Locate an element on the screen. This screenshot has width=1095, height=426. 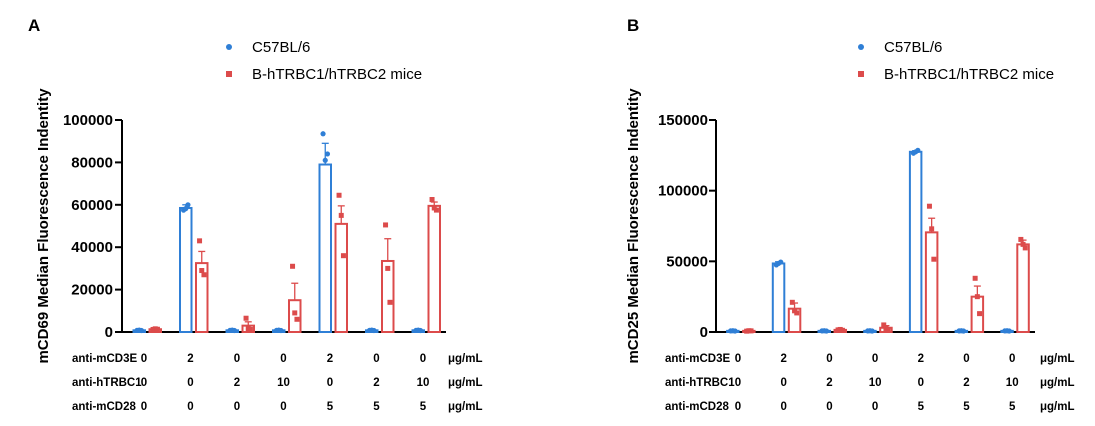
legend-b: C57BL/6 B-hTRBC1/hTRBC2 mice is located at coordinates (956, 61).